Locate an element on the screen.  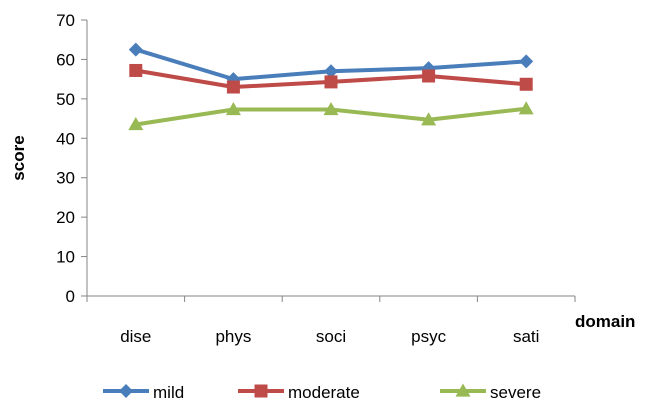
legend: mild moderate severe is located at coordinates (322, 392).